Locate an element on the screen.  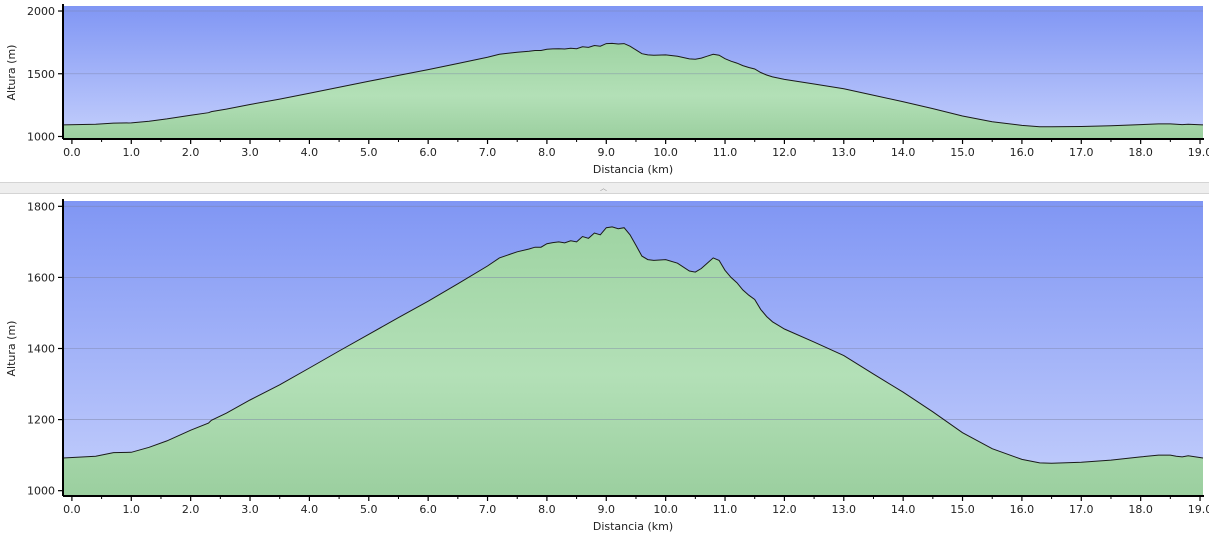
y-tick-label: 1200 is located at coordinates (41, 420).